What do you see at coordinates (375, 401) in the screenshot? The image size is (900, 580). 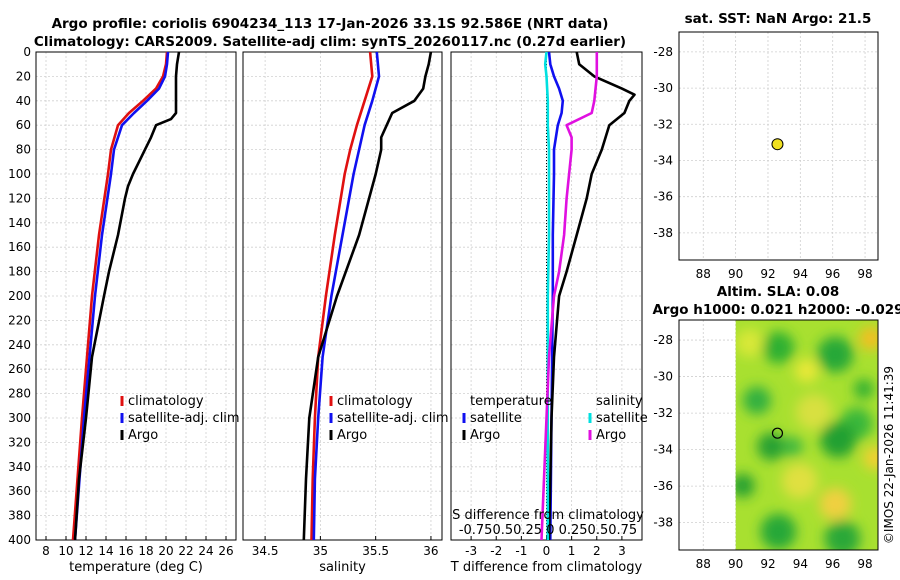 I see `salinity-legend-label: climatology` at bounding box center [375, 401].